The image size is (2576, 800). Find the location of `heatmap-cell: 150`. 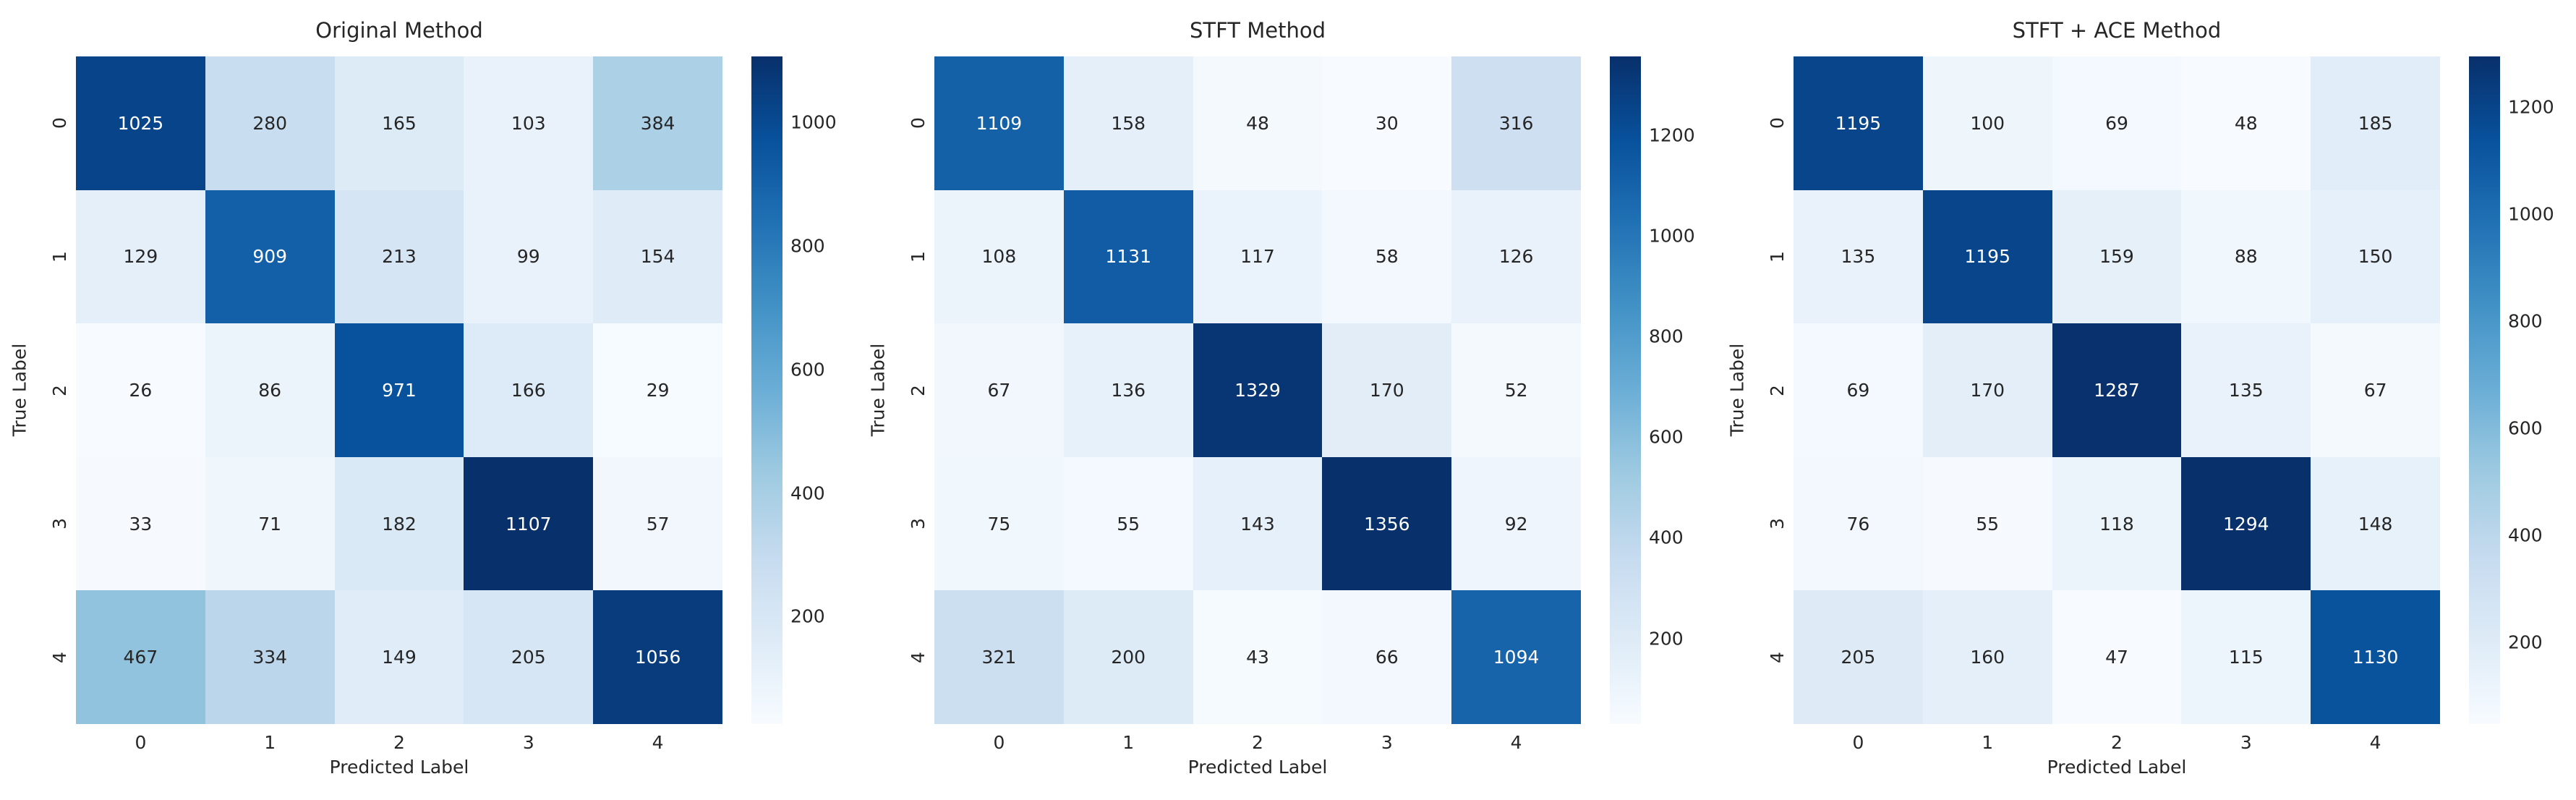

heatmap-cell: 150 is located at coordinates (2375, 257).